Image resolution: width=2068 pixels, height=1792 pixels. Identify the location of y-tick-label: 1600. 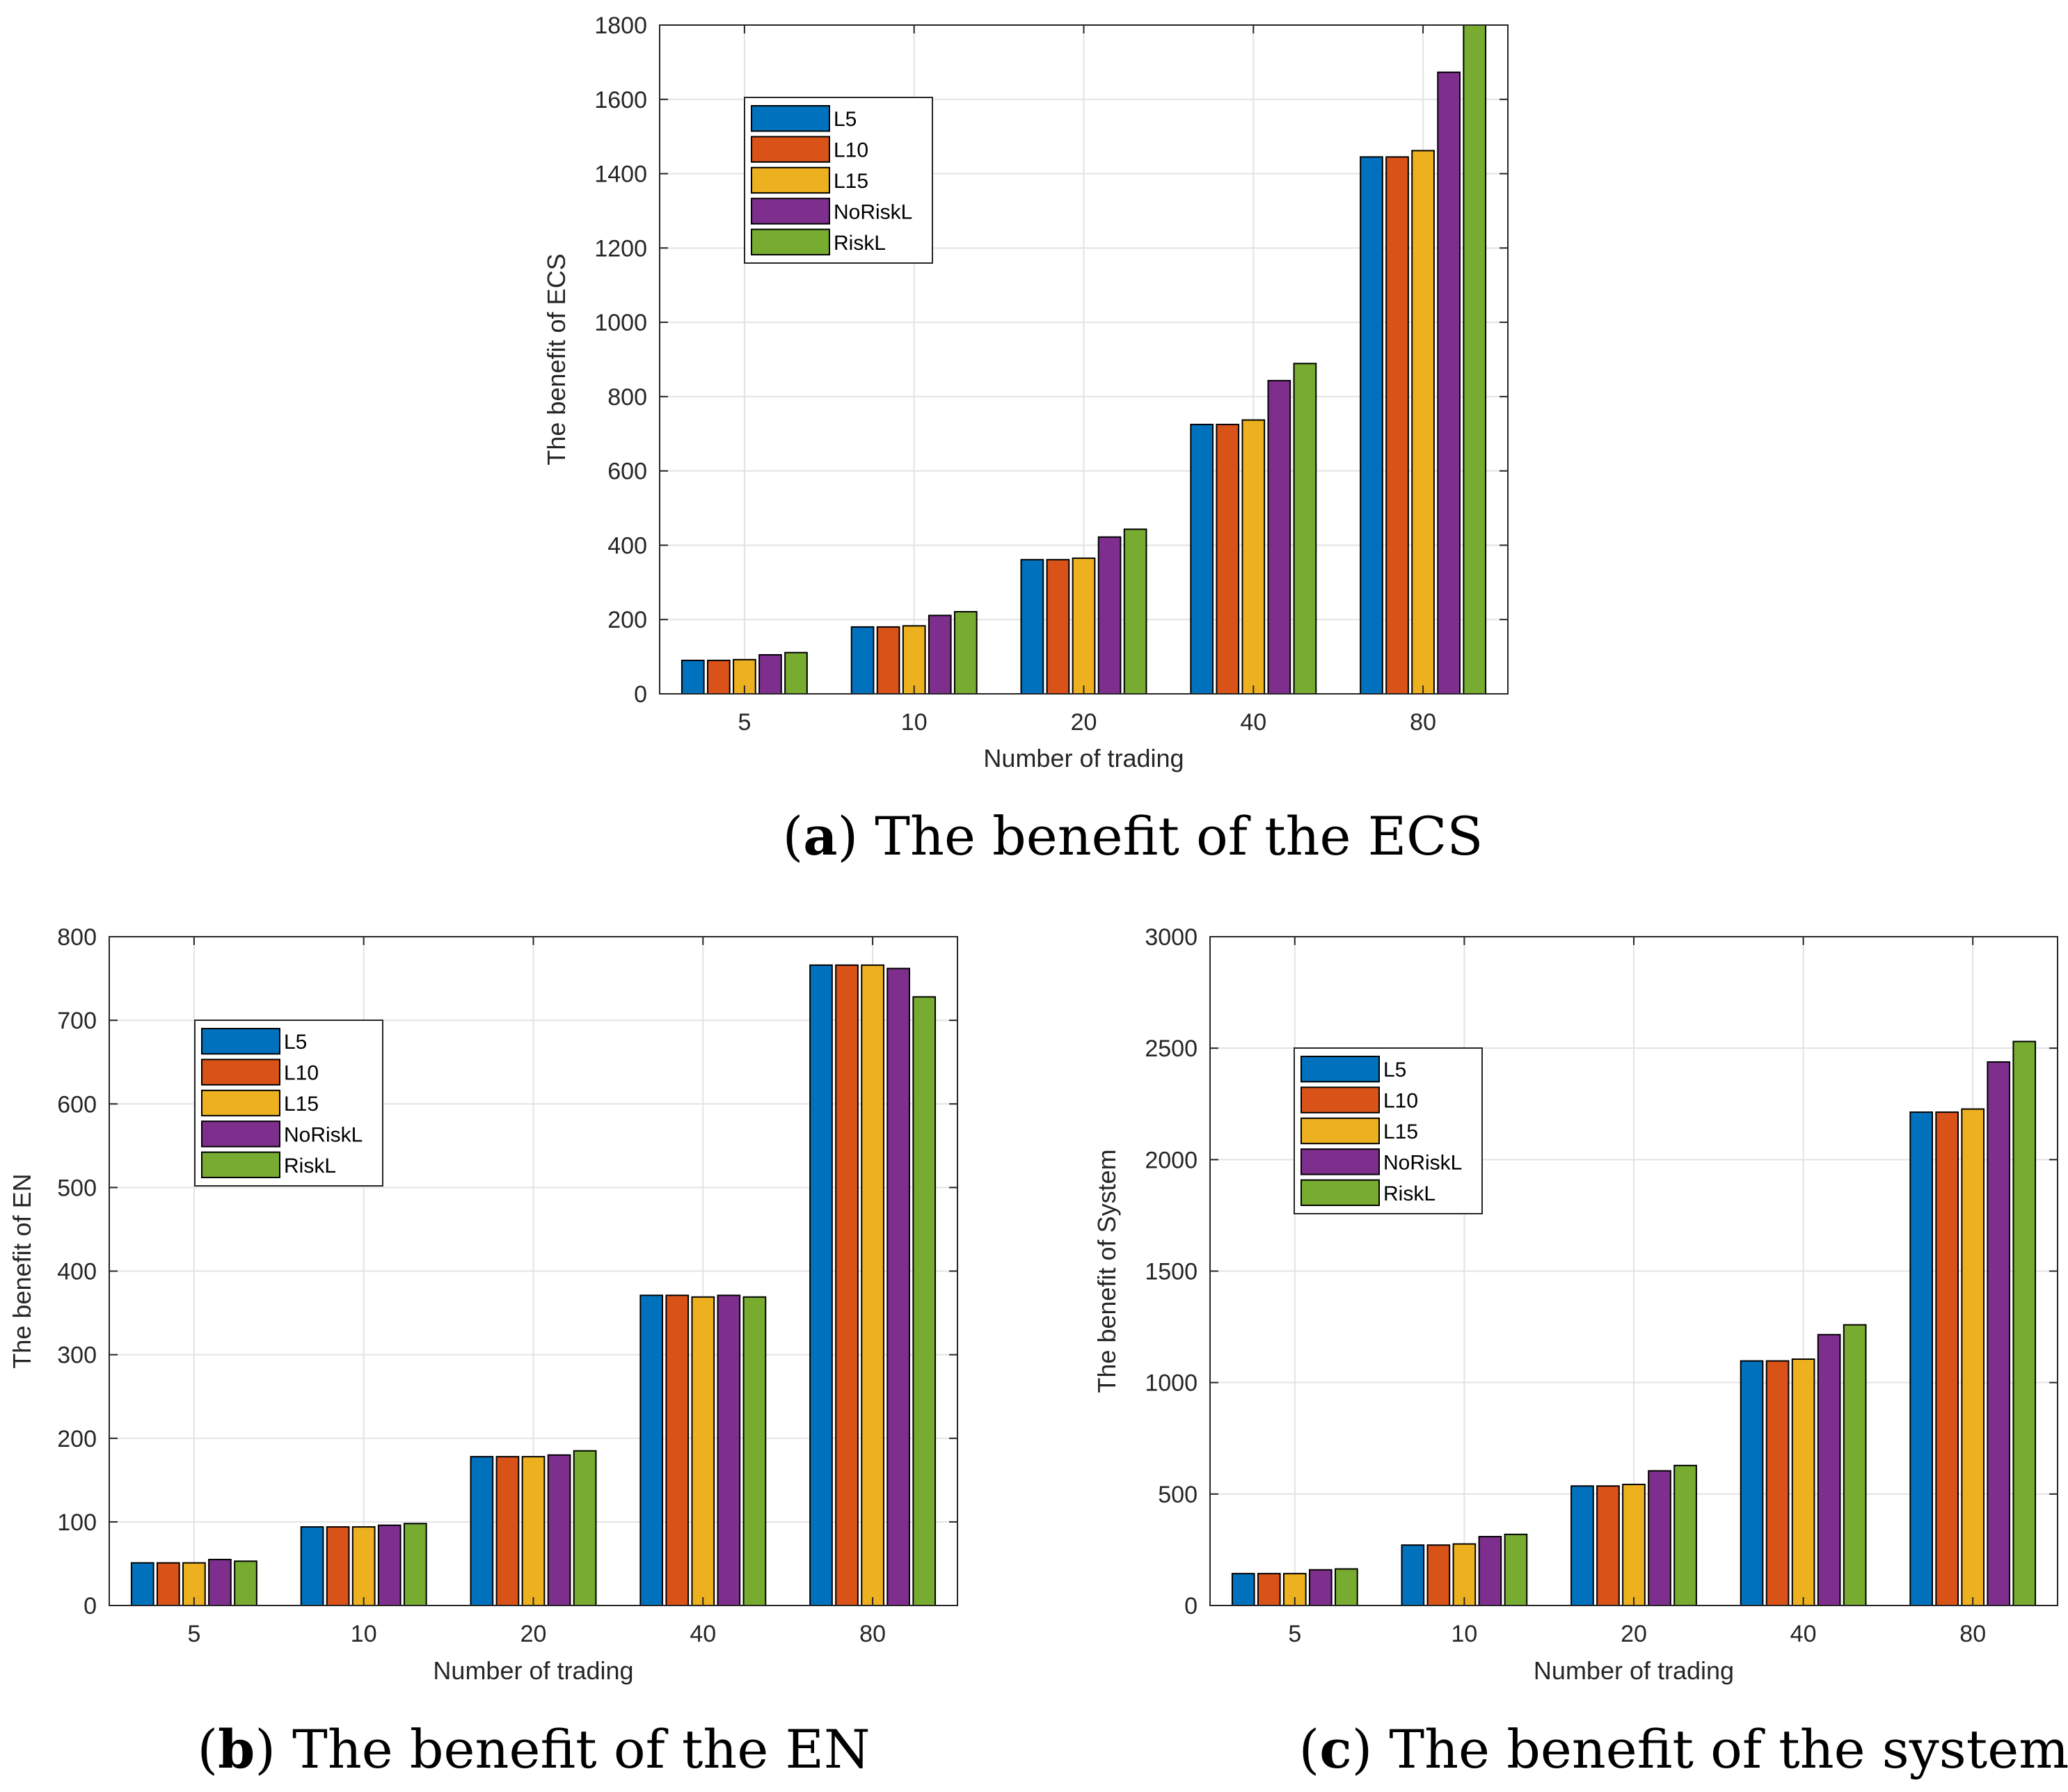
(620, 100).